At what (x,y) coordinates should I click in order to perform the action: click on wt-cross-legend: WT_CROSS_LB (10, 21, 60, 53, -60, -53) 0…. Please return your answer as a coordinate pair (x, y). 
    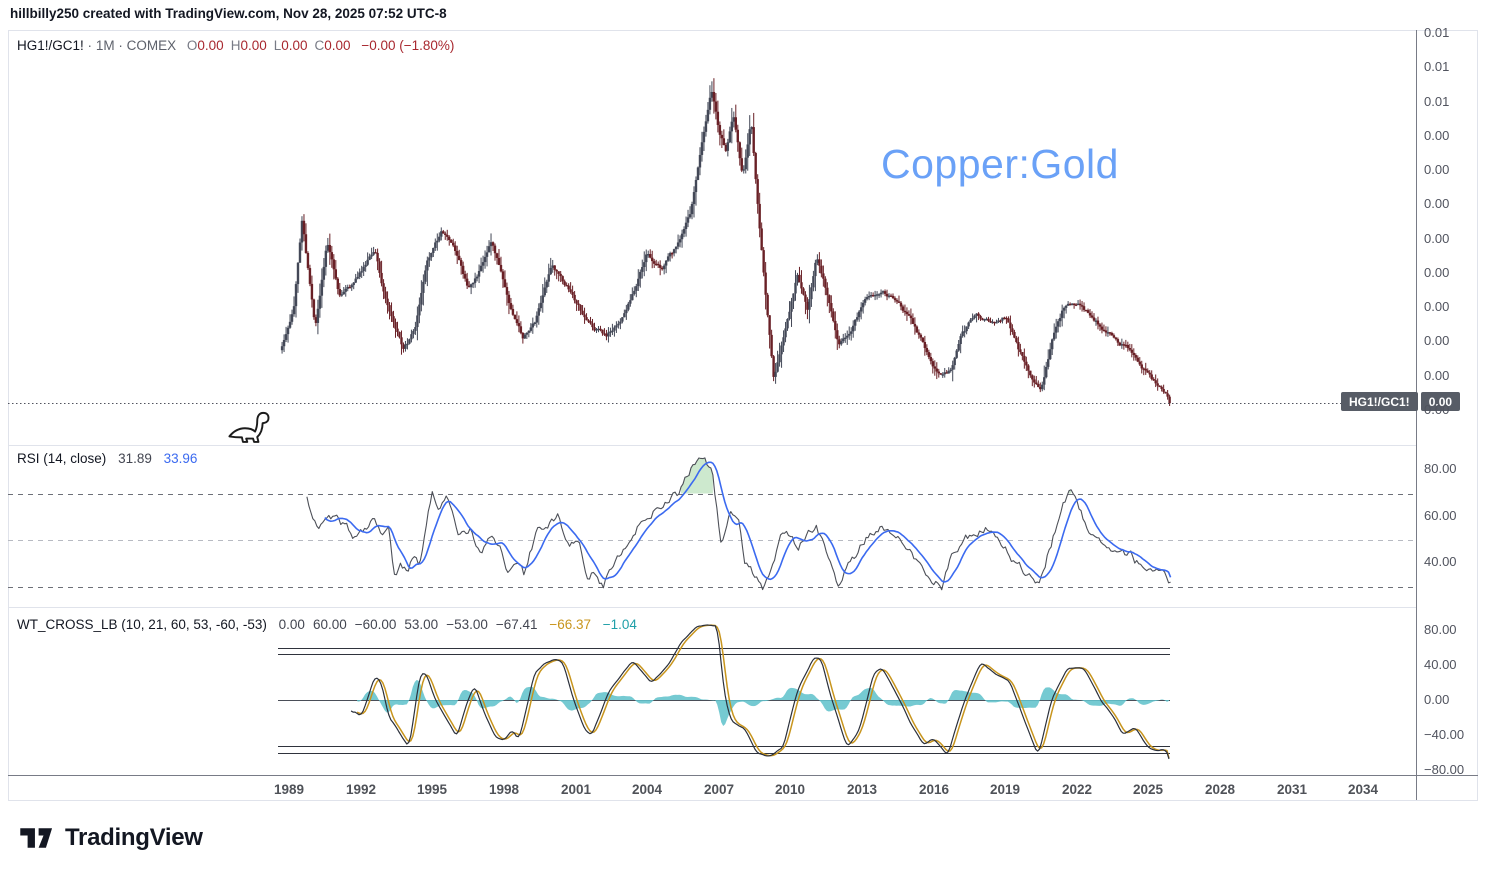
    Looking at the image, I should click on (327, 624).